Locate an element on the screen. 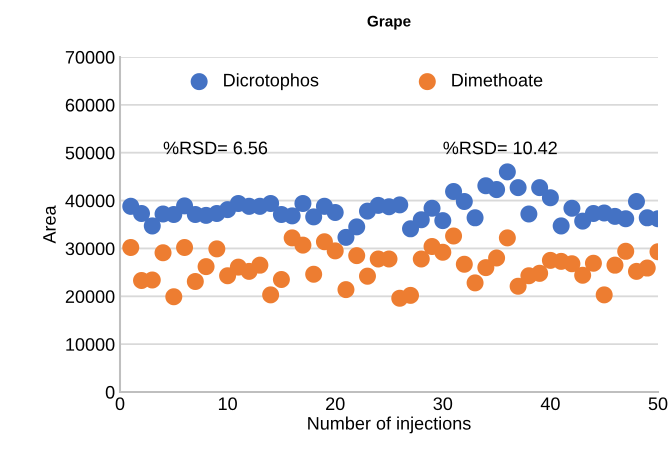 This screenshot has height=452, width=669. y-tick-label: 60000 is located at coordinates (90, 105).